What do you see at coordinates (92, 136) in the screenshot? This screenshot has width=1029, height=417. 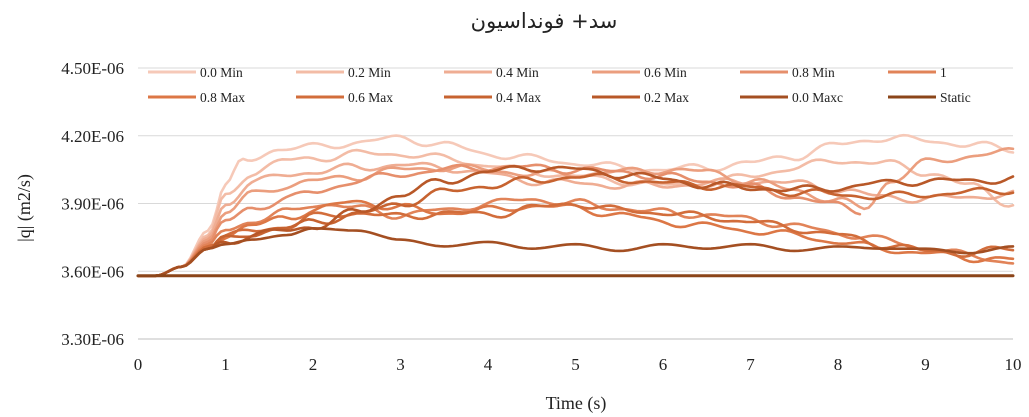 I see `y-tick-label: 4.20E-06` at bounding box center [92, 136].